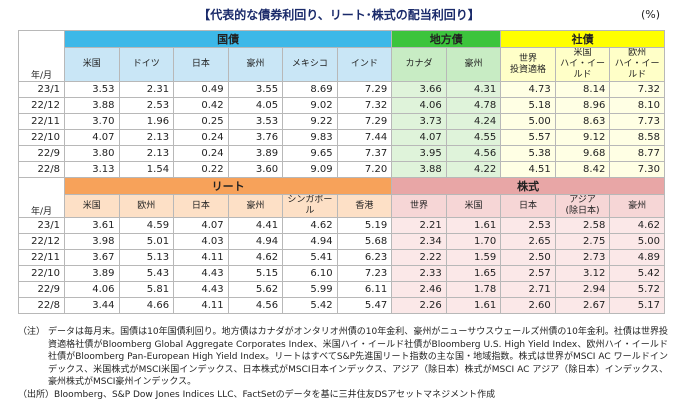 The height and width of the screenshot is (413, 678). Describe the element at coordinates (528, 137) in the screenshot. I see `value-cell: 5.57` at that location.